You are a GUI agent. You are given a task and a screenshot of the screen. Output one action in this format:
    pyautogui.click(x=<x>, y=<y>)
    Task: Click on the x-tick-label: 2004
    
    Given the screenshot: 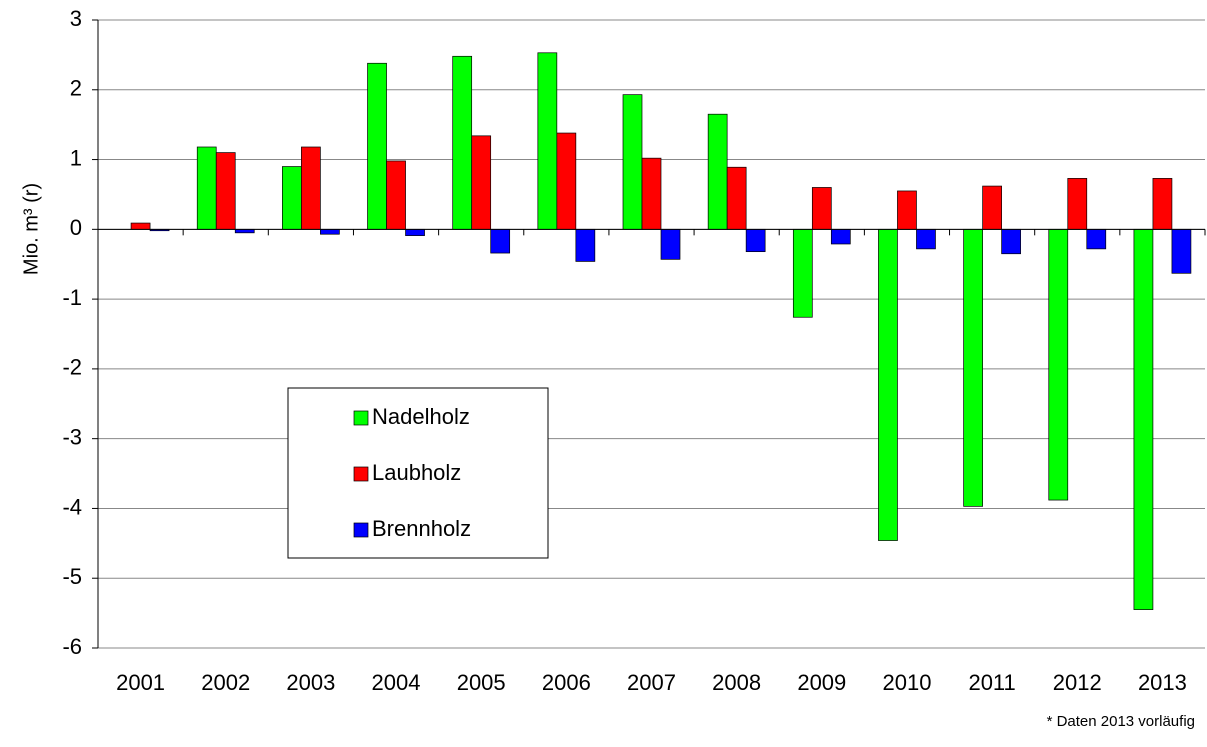 What is the action you would take?
    pyautogui.click(x=396, y=682)
    